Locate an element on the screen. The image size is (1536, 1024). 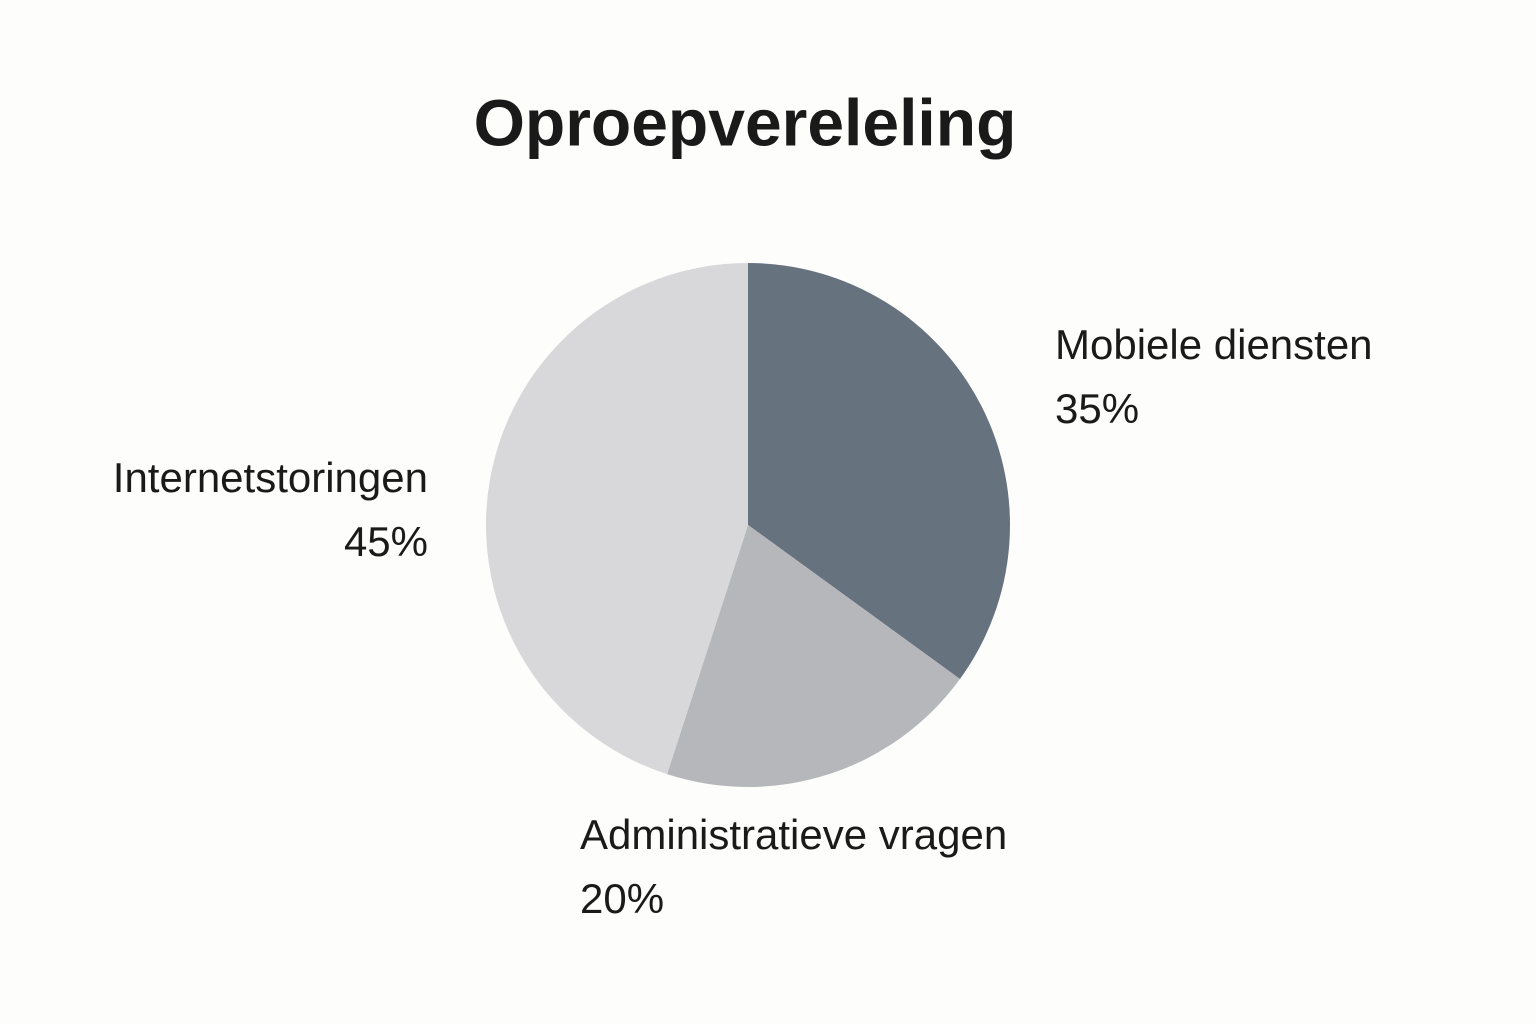
slice-value-label: 20% is located at coordinates (622, 898).